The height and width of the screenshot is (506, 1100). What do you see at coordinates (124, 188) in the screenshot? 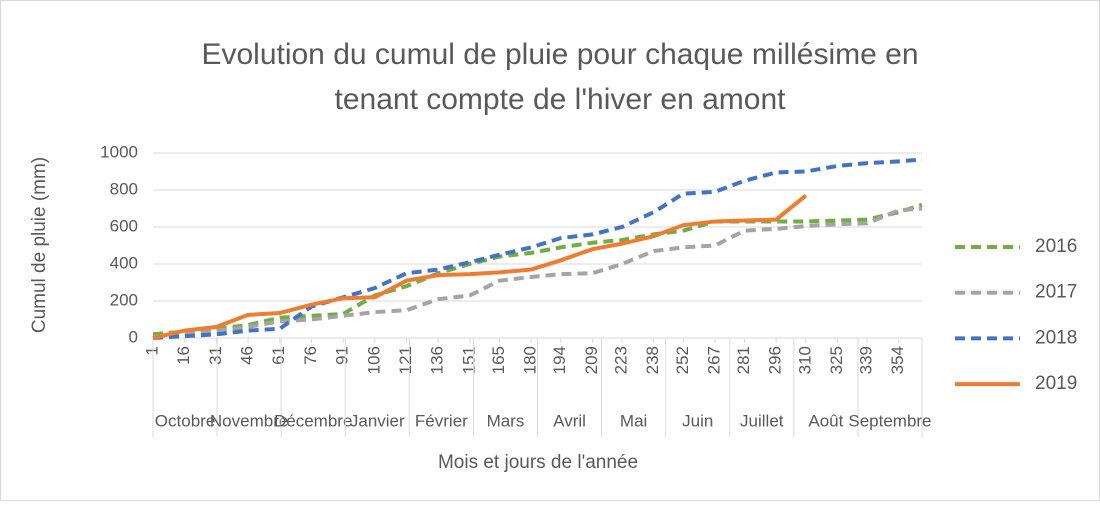
I see `y-tick-label: 800` at bounding box center [124, 188].